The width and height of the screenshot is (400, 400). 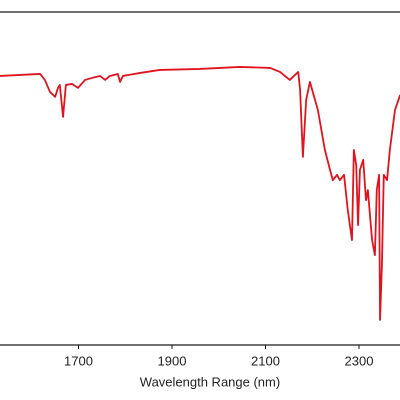 I want to click on x-tick-label: 2100, so click(x=265, y=360).